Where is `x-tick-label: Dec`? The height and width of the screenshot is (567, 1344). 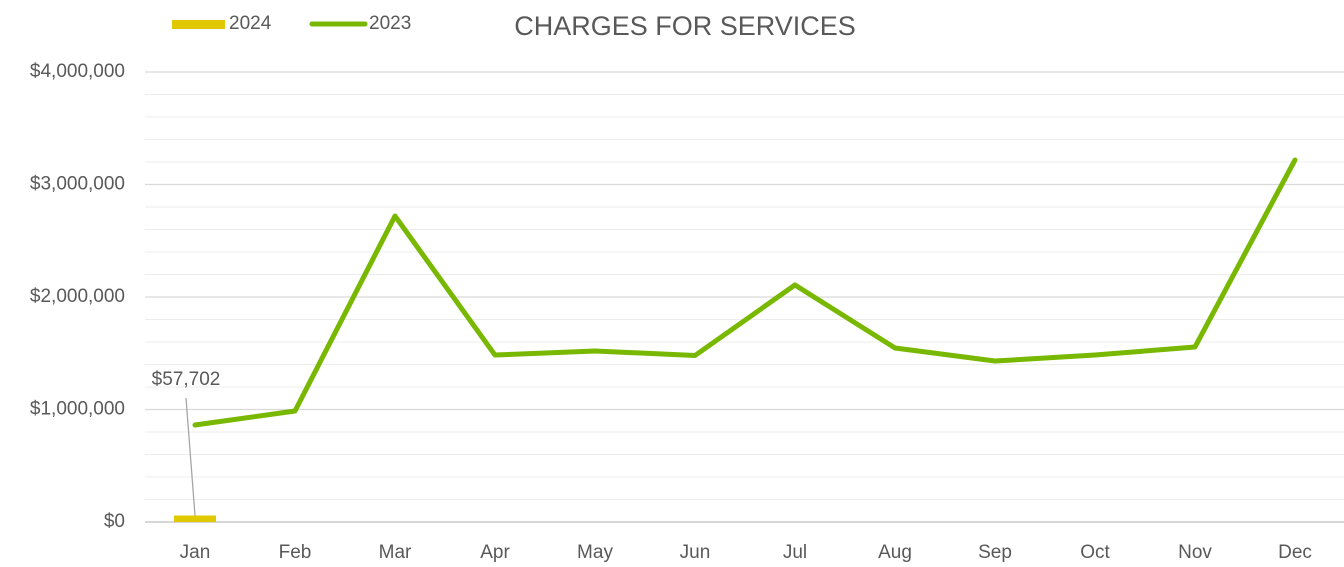
x-tick-label: Dec is located at coordinates (1295, 552).